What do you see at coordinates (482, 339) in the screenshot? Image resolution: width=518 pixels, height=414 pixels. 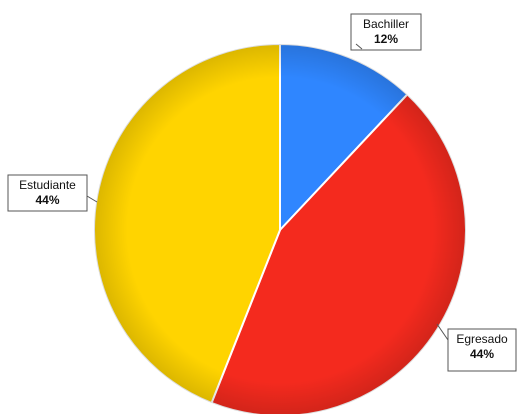 I see `callout-label: Egresado` at bounding box center [482, 339].